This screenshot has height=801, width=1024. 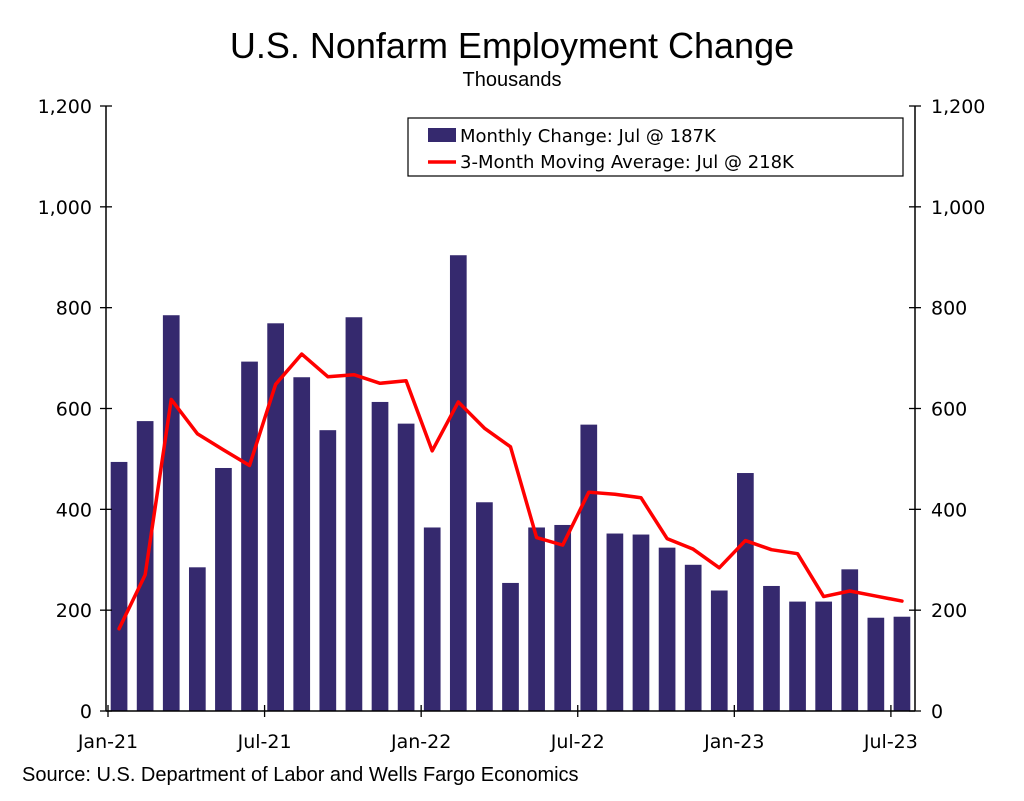 What do you see at coordinates (107, 742) in the screenshot?
I see `x-tick-label: Jan-21` at bounding box center [107, 742].